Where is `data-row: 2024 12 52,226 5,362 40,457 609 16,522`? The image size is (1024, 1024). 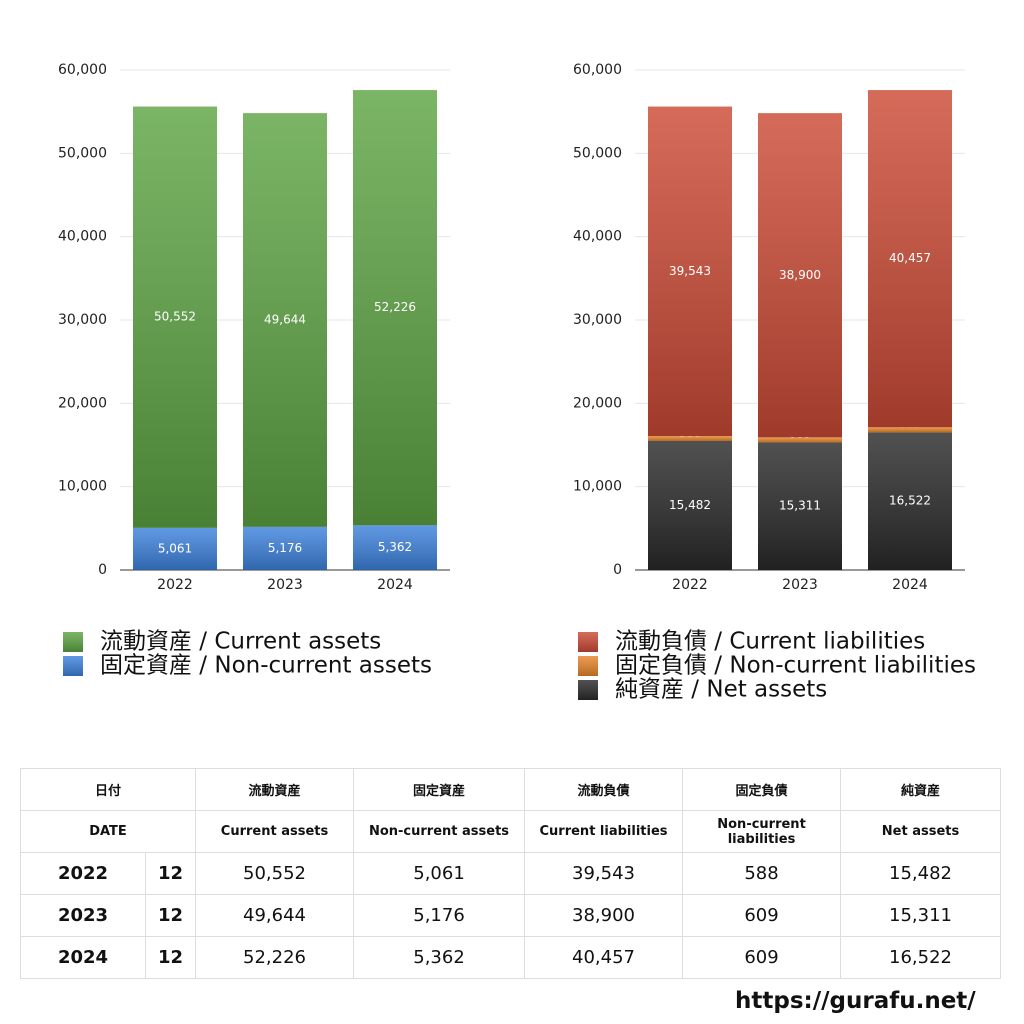
data-row: 2024 12 52,226 5,362 40,457 609 16,522 is located at coordinates (511, 957).